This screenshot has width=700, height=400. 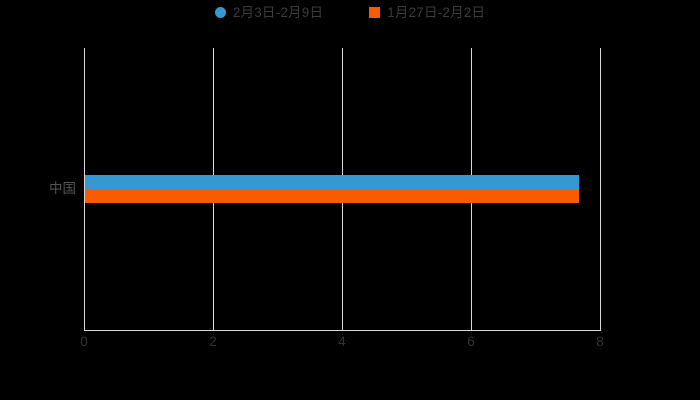 I want to click on x-axis-tick-label: 0, so click(x=84, y=341).